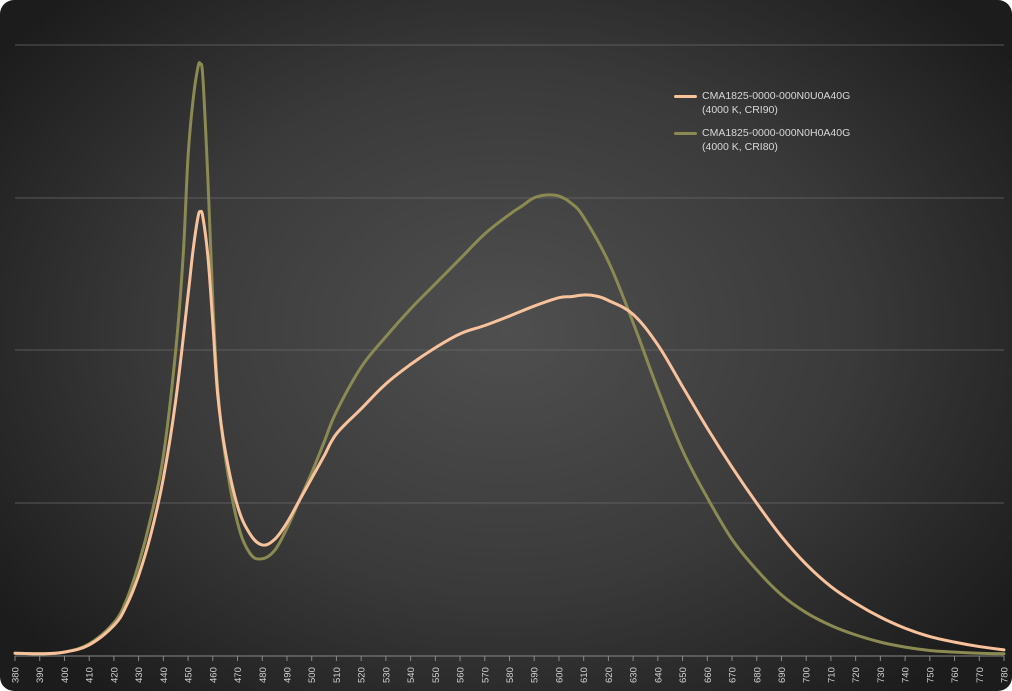 The width and height of the screenshot is (1012, 691). Describe the element at coordinates (685, 96) in the screenshot. I see `legend-swatch-cri90` at that location.